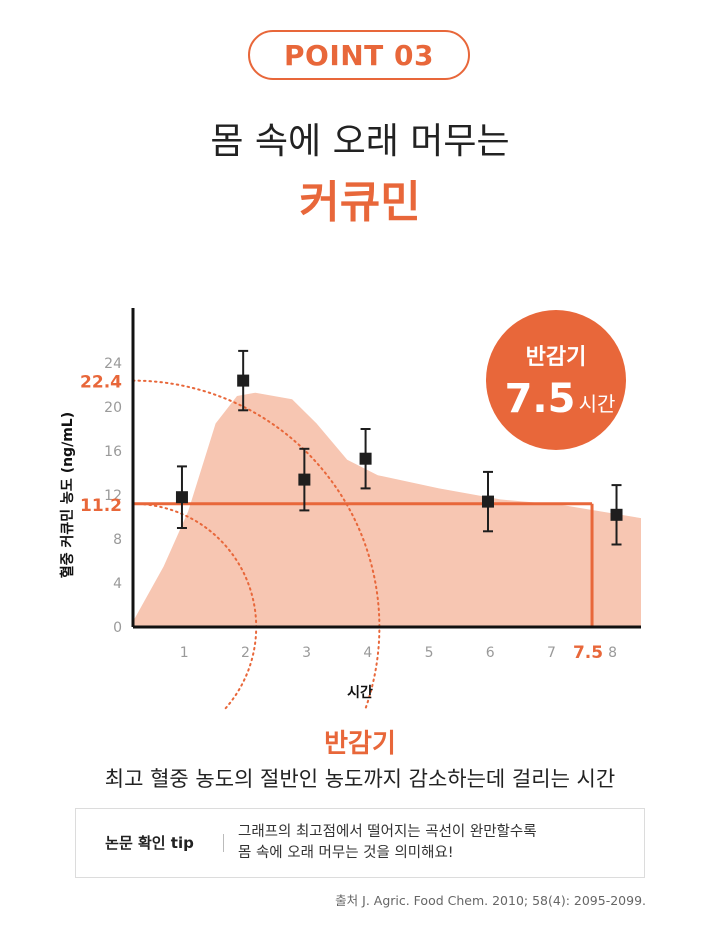 This screenshot has height=933, width=720. I want to click on peak-value-label: 22.4, so click(101, 383).